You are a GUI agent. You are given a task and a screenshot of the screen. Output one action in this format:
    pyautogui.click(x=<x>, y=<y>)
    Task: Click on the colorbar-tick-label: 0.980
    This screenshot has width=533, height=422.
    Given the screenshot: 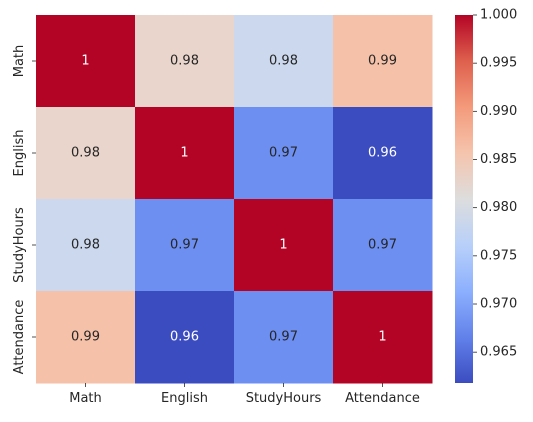 What is the action you would take?
    pyautogui.click(x=498, y=207)
    